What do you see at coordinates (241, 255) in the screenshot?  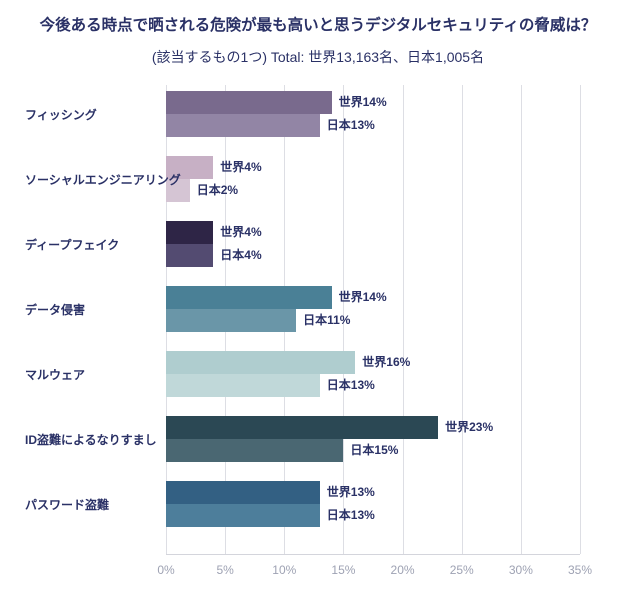 I see `bar-value-label: 日本4%` at bounding box center [241, 255].